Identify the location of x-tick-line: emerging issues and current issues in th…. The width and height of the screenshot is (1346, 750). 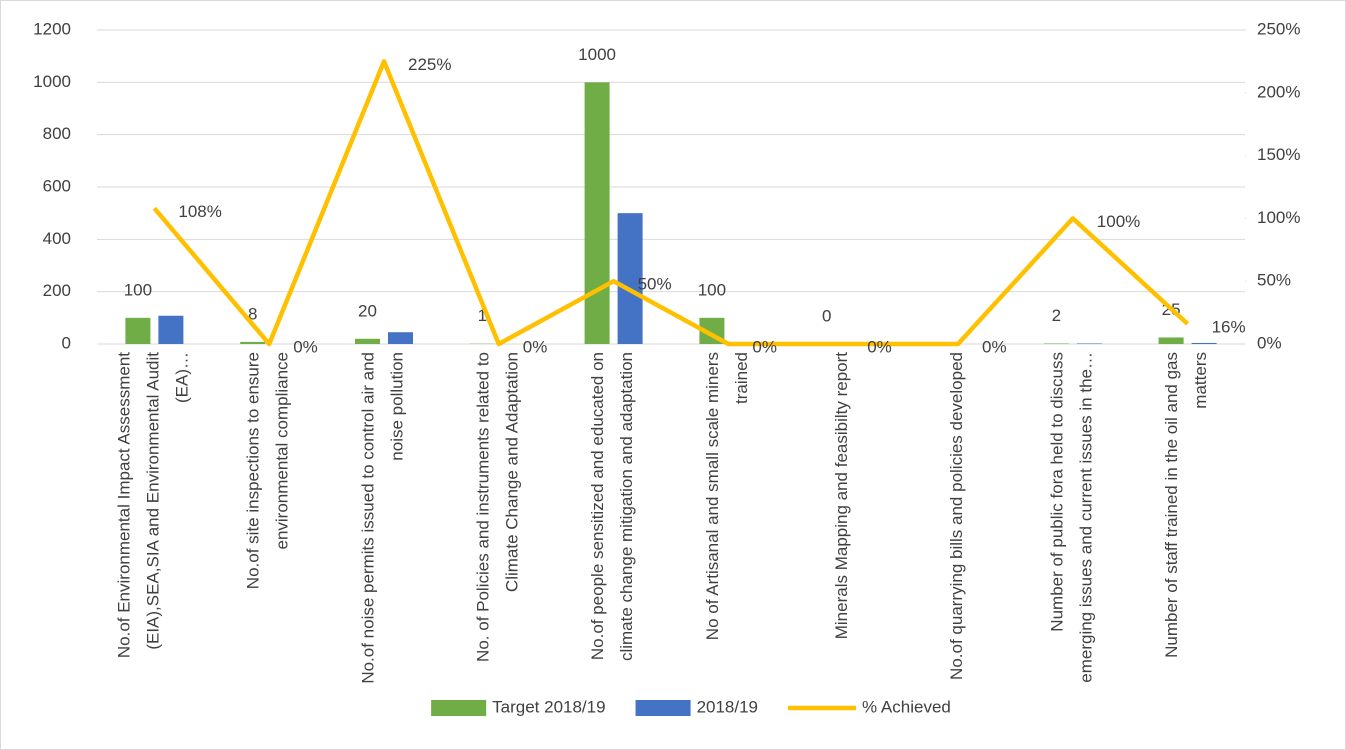
(1086, 517).